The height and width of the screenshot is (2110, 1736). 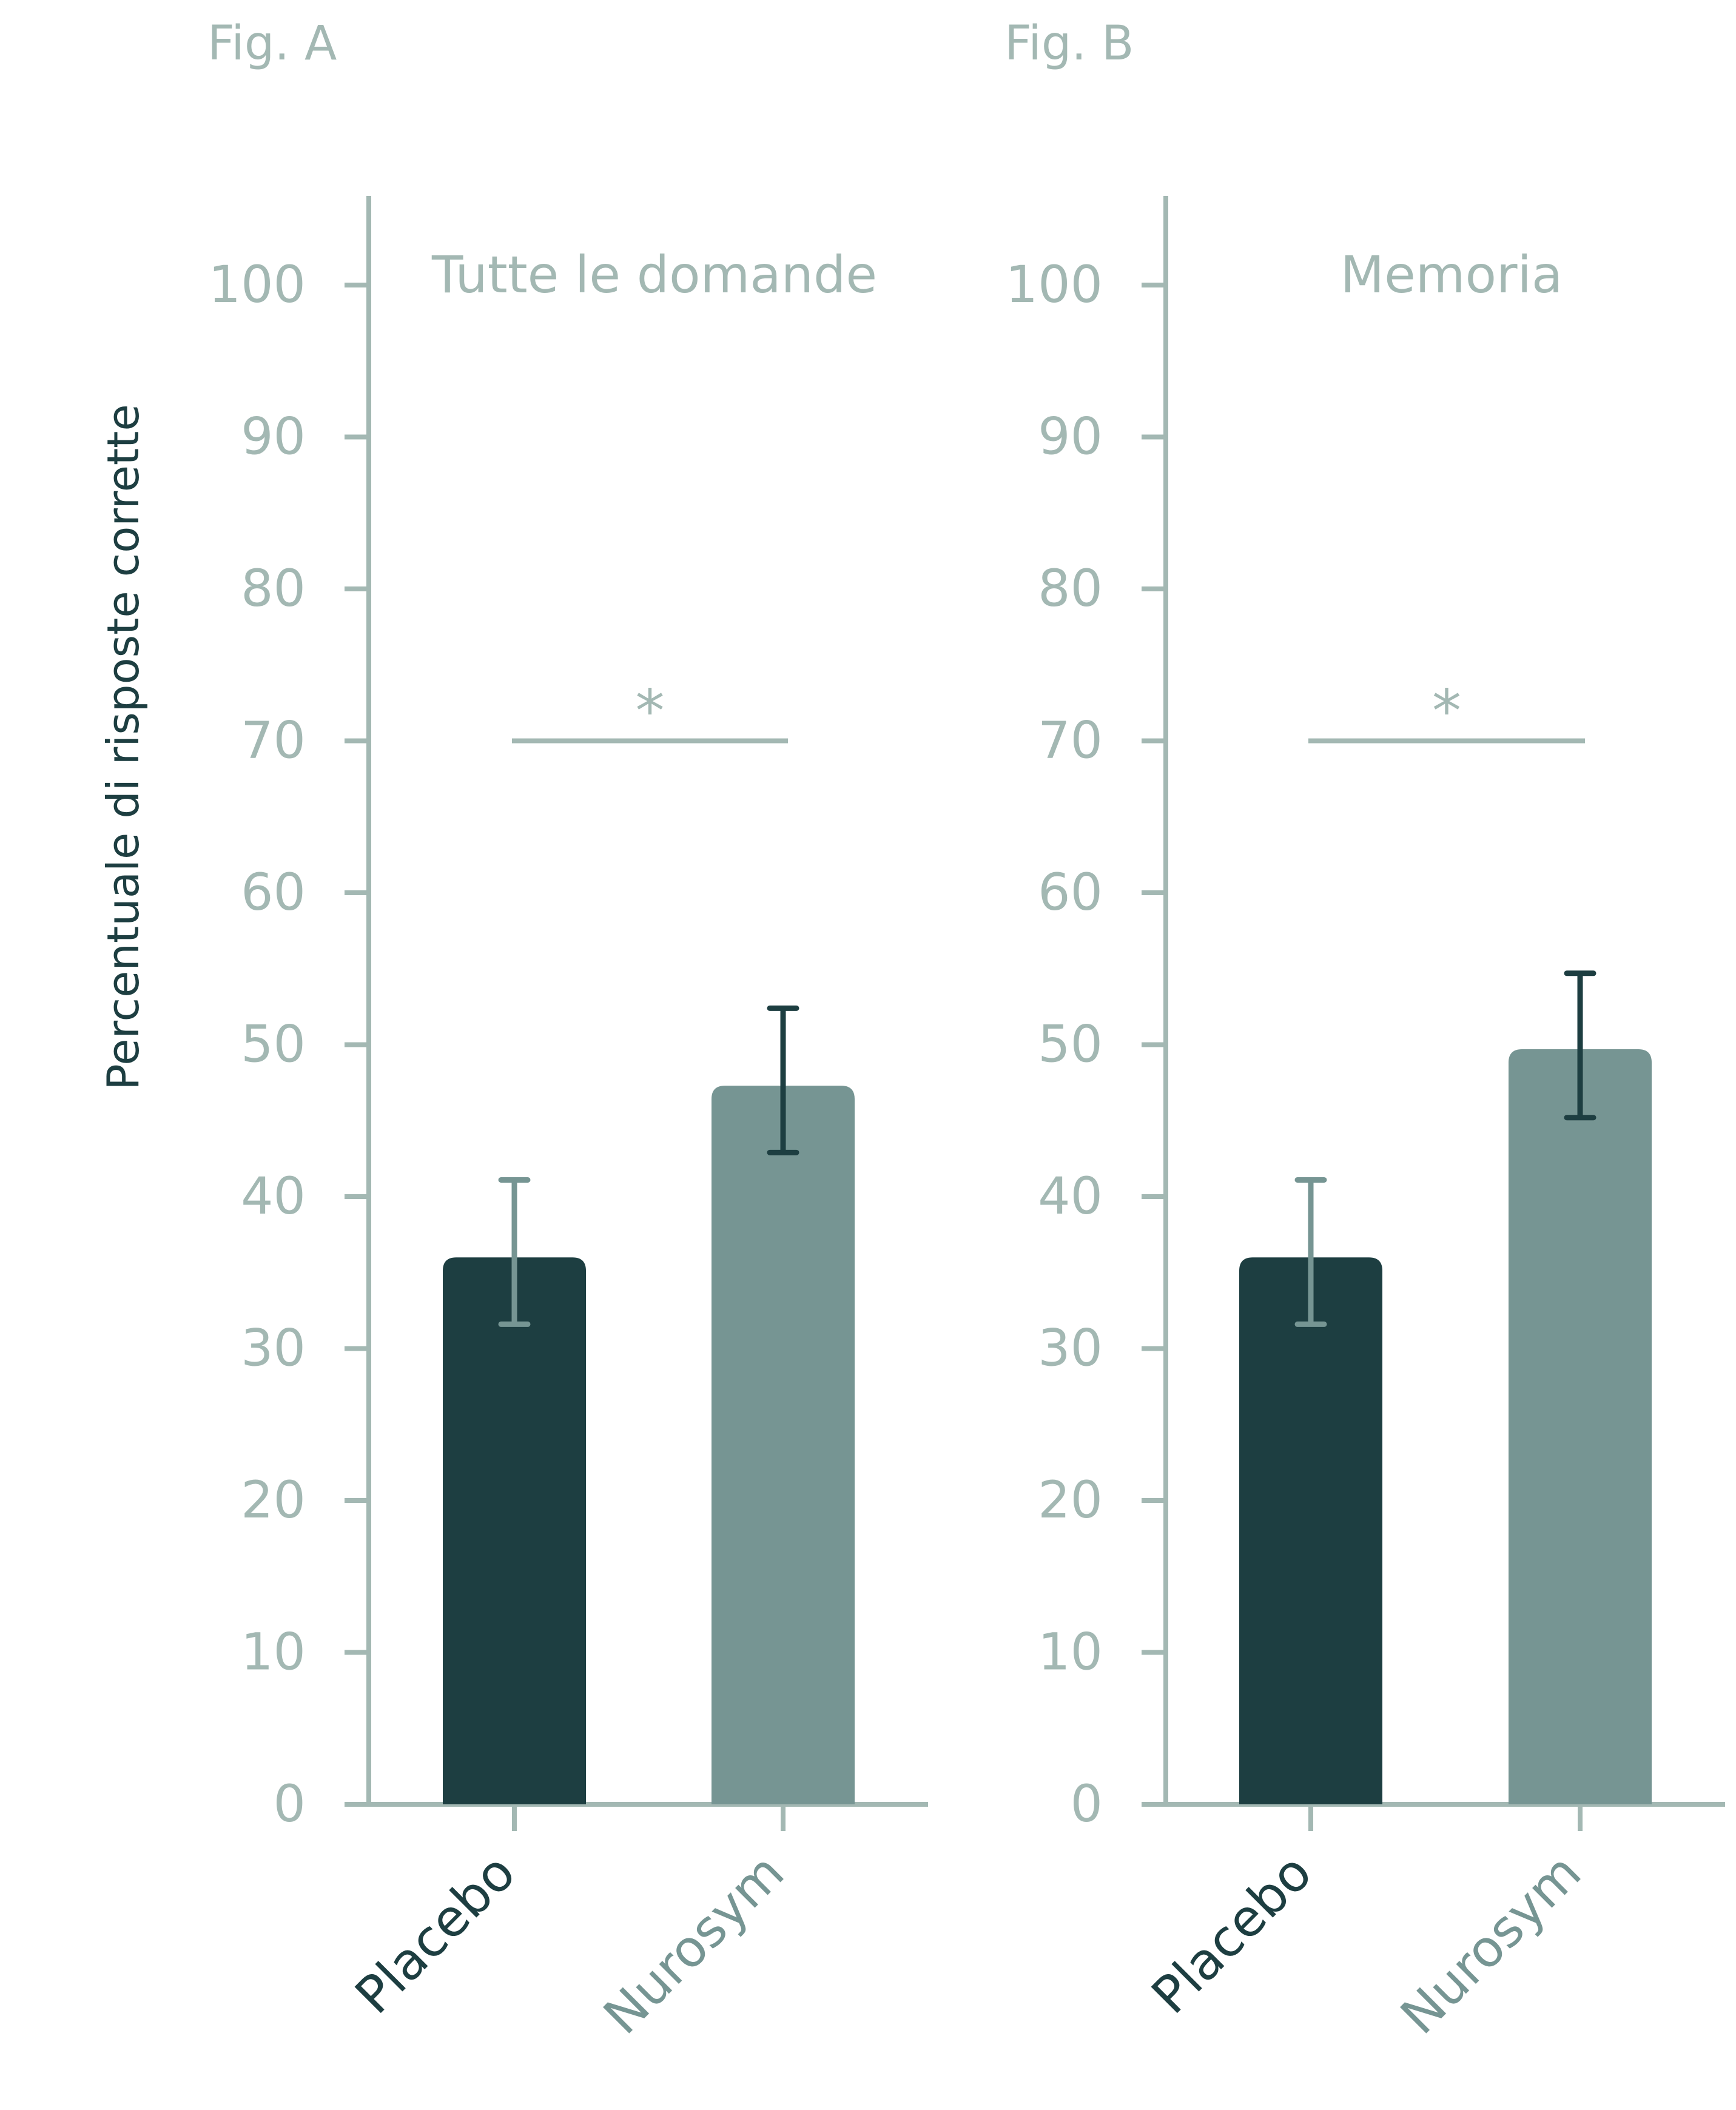 I want to click on bar-b-placebo, so click(x=1310, y=1531).